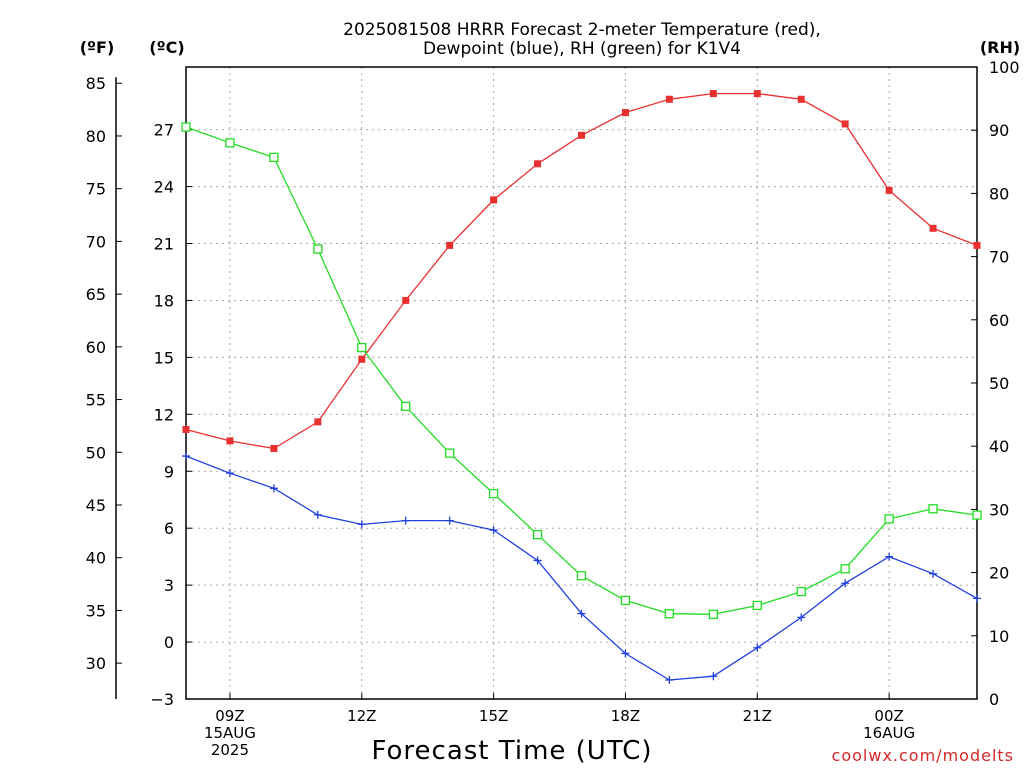 The image size is (1024, 768). What do you see at coordinates (230, 733) in the screenshot?
I see `x-tick-label: 15AUG` at bounding box center [230, 733].